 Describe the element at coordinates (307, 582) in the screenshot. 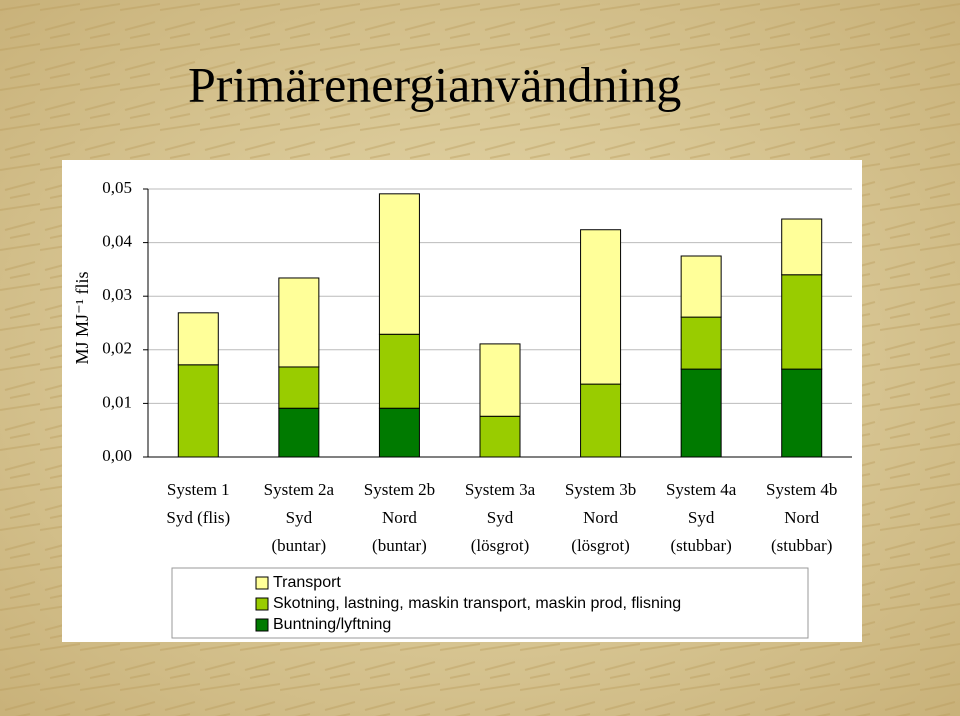

I see `legend-label: Transport` at that location.